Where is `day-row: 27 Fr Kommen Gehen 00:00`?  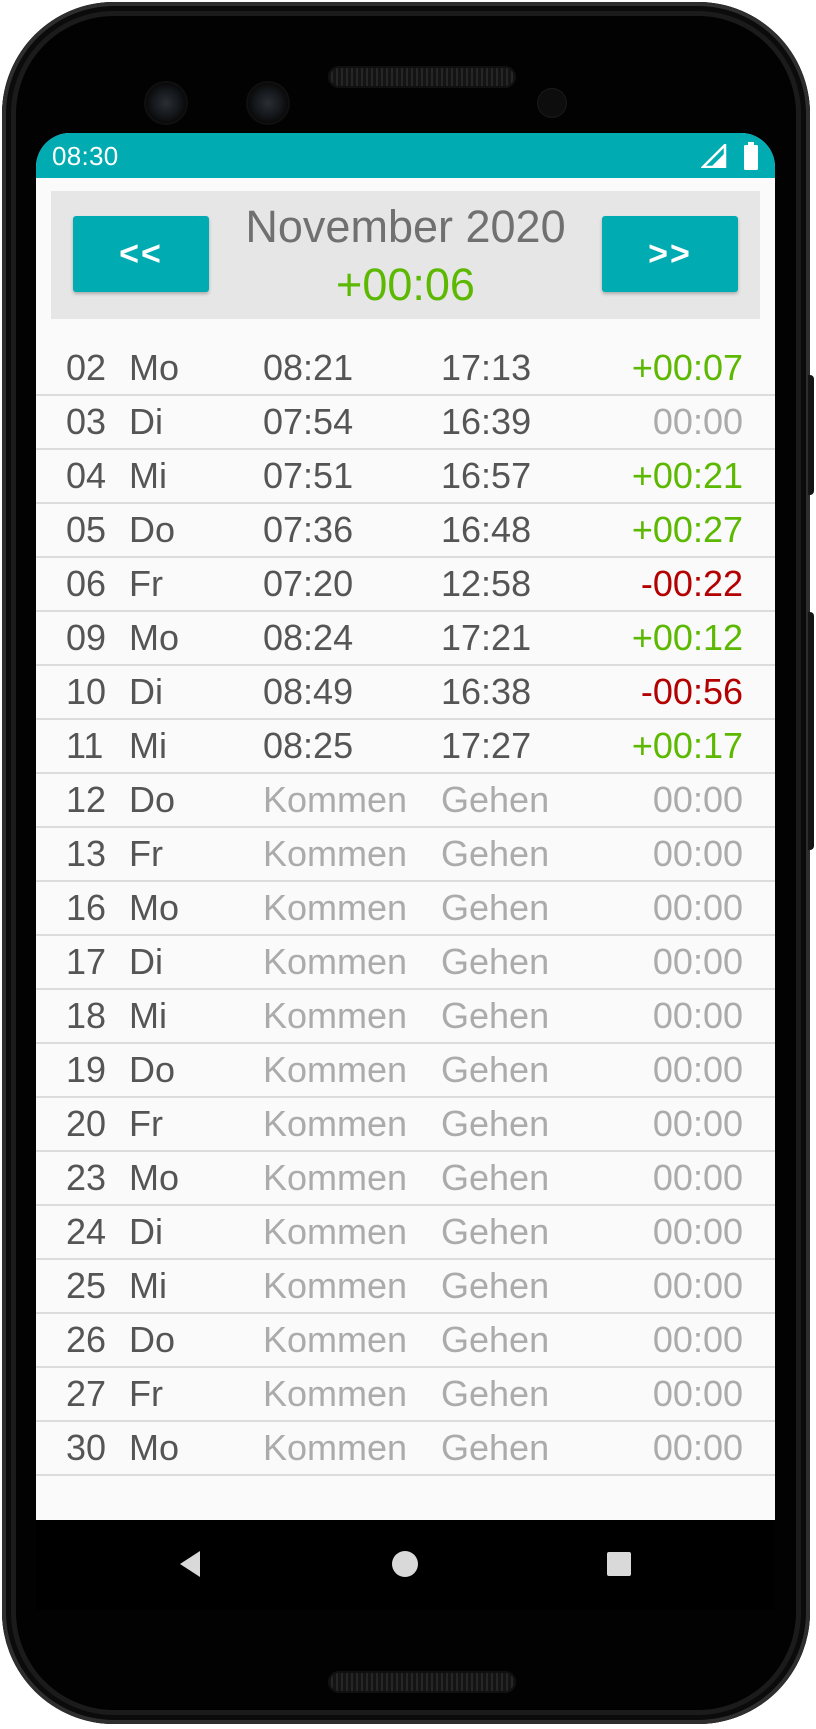
day-row: 27 Fr Kommen Gehen 00:00 is located at coordinates (405, 1395).